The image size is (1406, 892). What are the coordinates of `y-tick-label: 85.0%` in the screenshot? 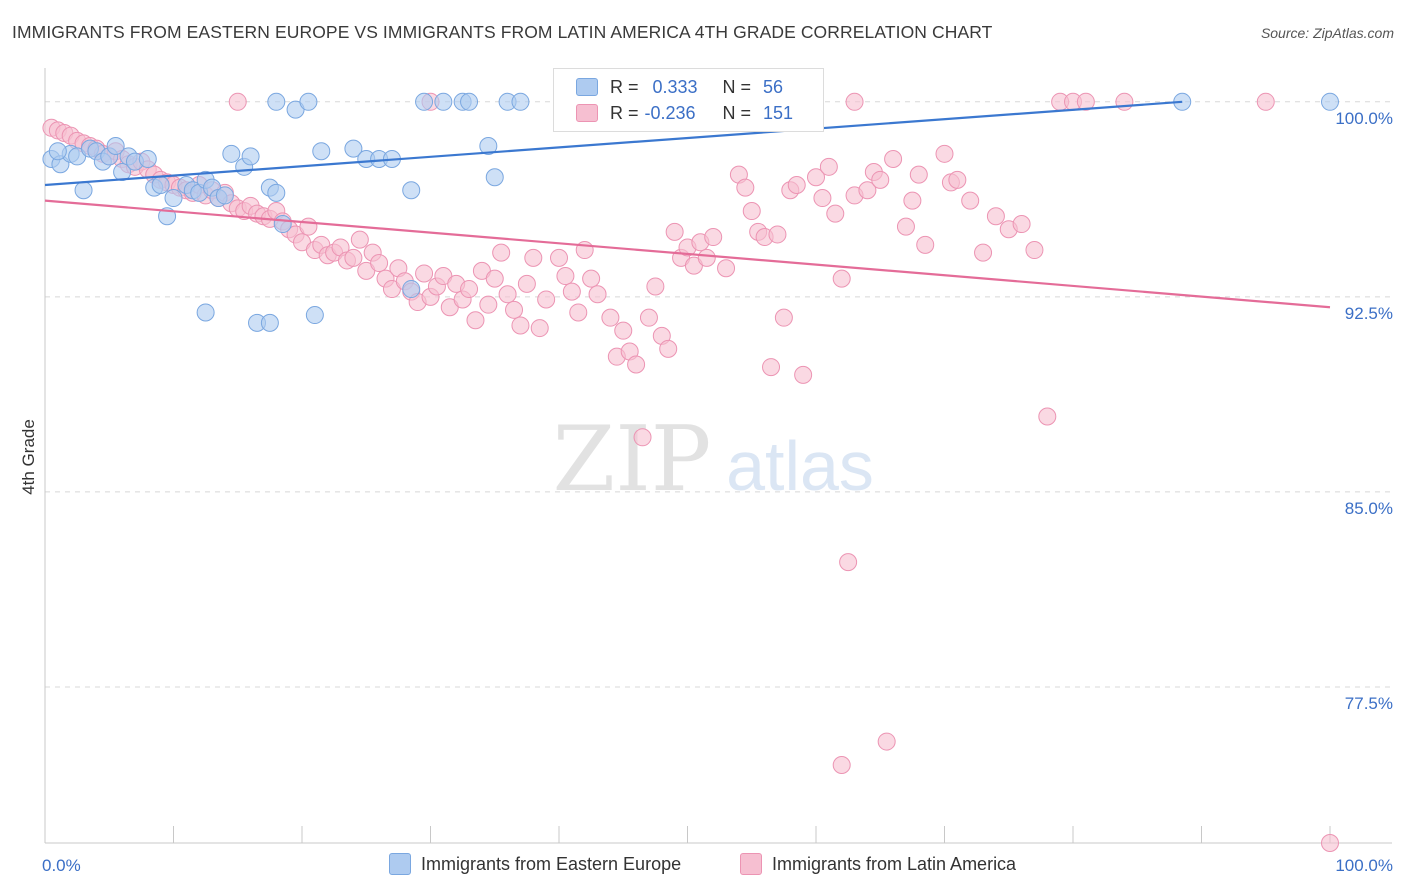 It's located at (1369, 508).